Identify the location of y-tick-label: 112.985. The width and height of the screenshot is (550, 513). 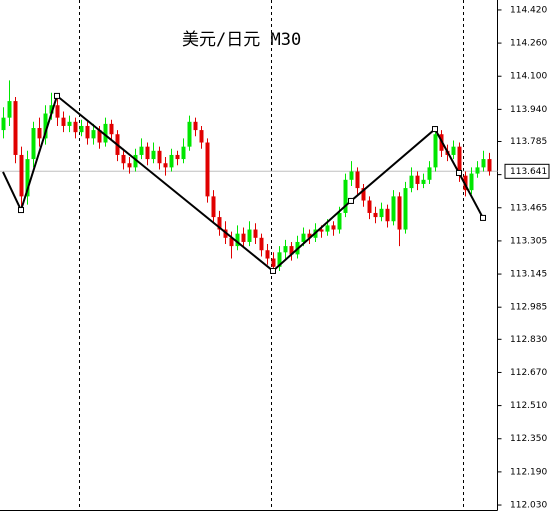
(528, 308).